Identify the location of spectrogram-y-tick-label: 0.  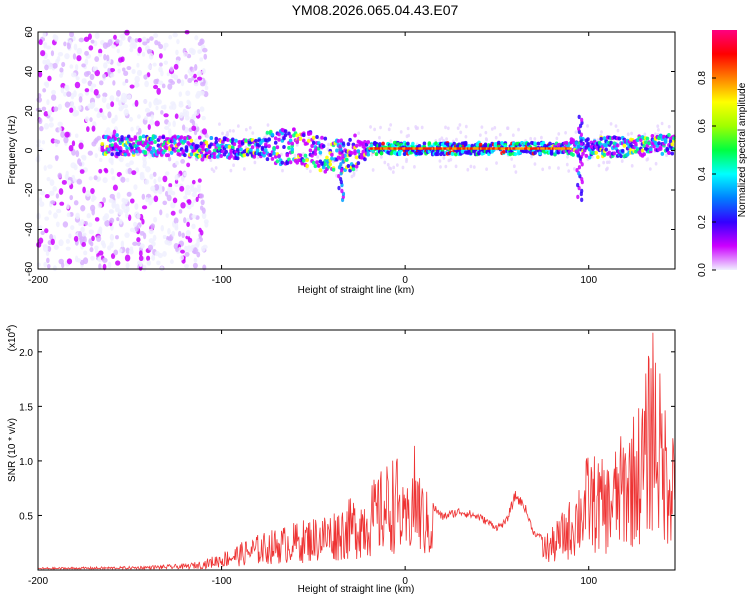
(29, 150).